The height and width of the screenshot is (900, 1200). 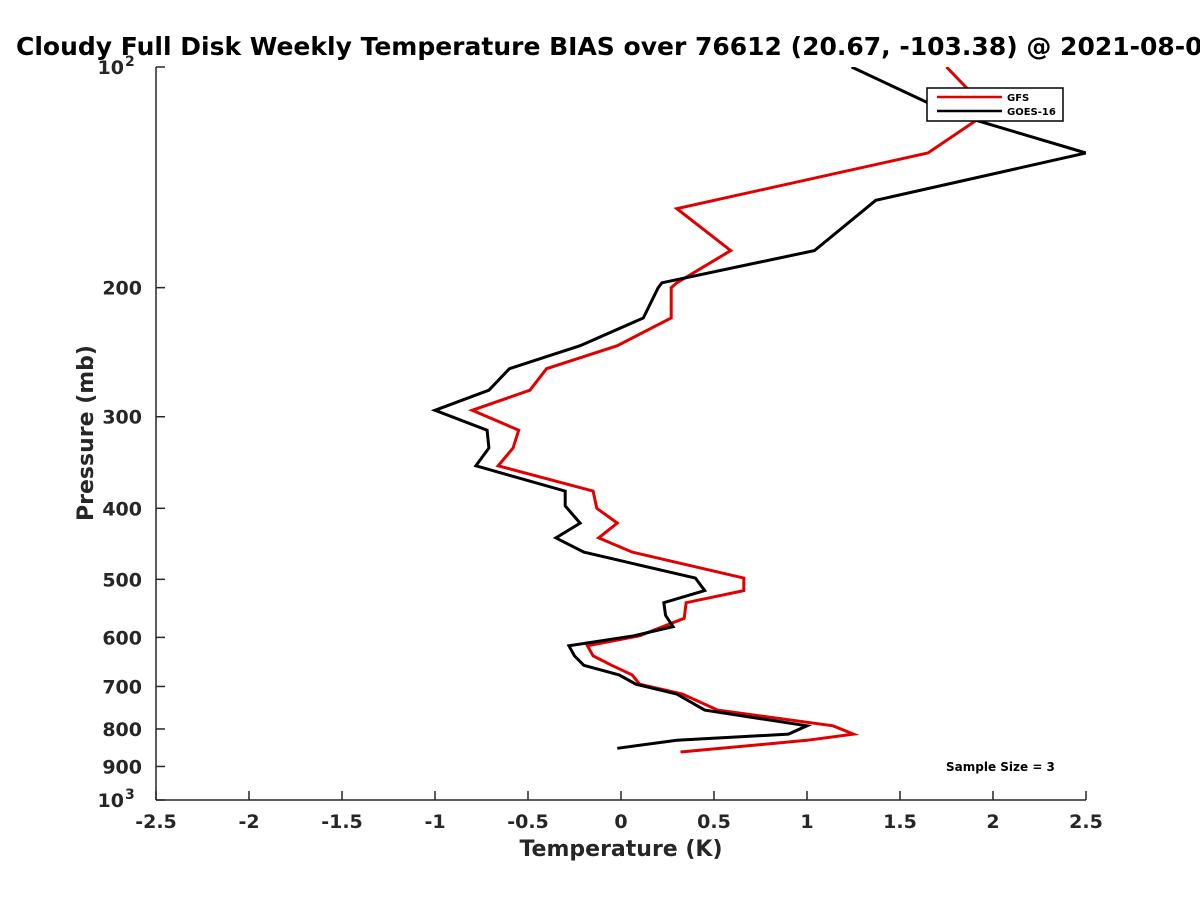 What do you see at coordinates (714, 822) in the screenshot?
I see `x-tick-label: 0.5` at bounding box center [714, 822].